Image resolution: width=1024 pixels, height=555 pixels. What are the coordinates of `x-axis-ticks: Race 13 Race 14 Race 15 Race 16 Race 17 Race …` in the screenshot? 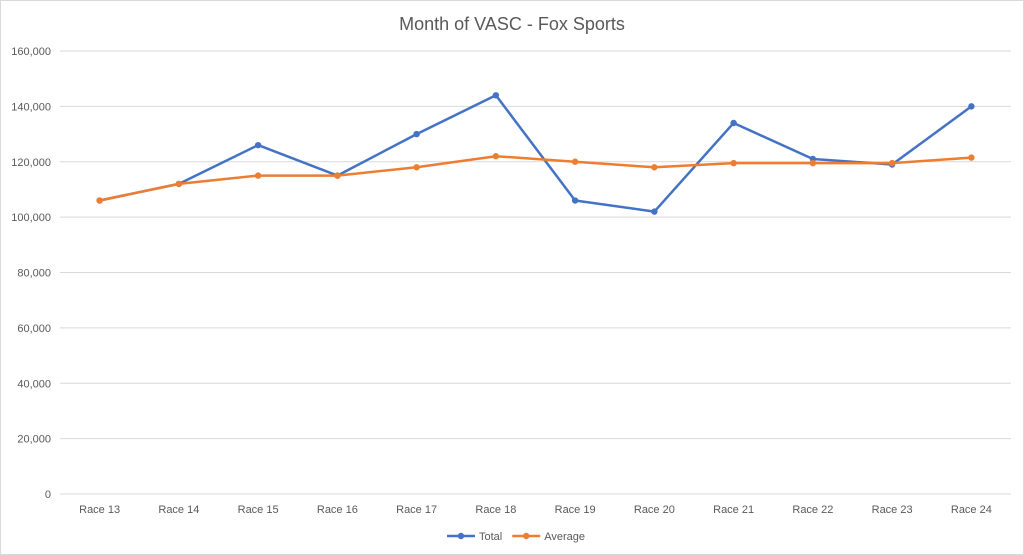 It's located at (535, 510).